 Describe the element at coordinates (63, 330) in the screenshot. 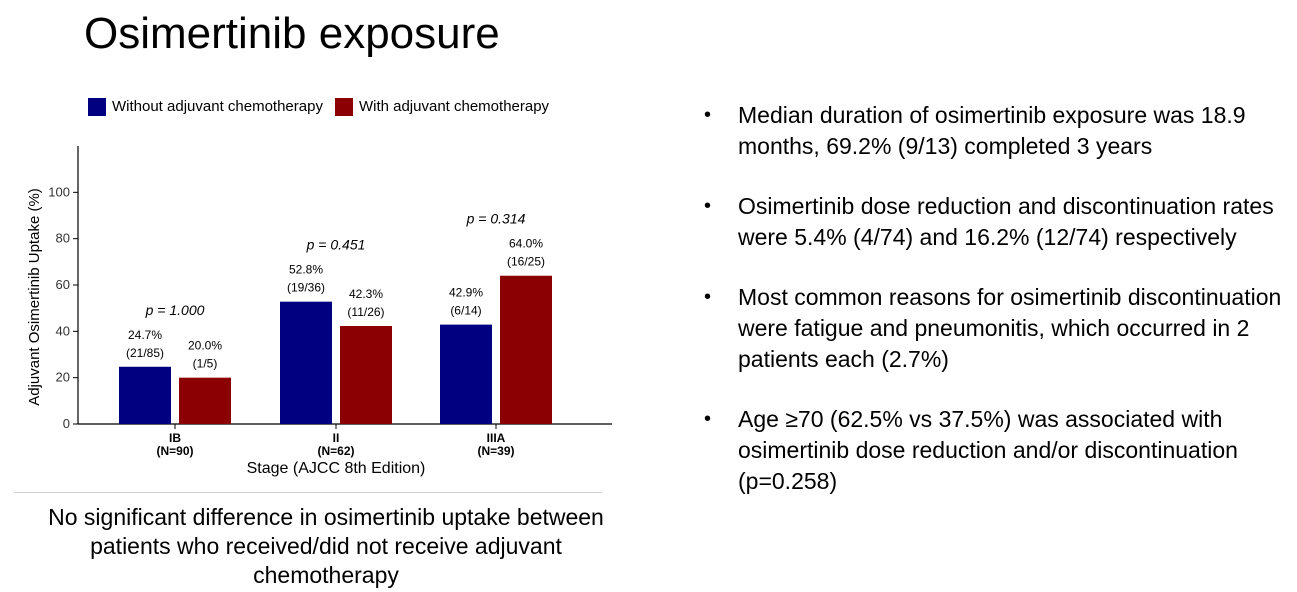

I see `y-tick-label: 40` at that location.